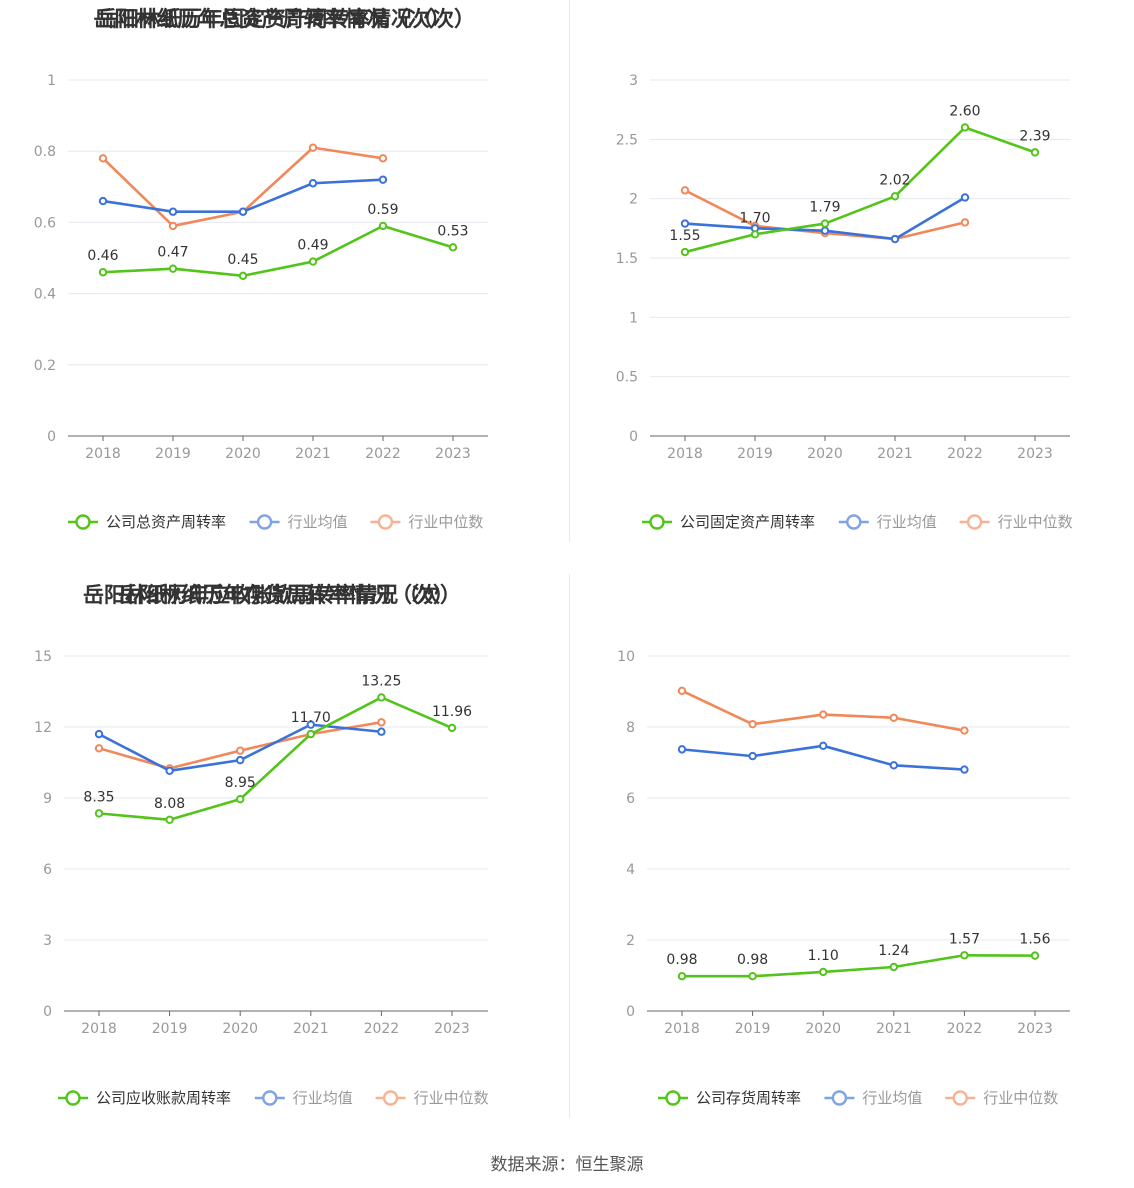 The height and width of the screenshot is (1188, 1134). What do you see at coordinates (45, 295) in the screenshot?
I see `y-tick-label: 0.4` at bounding box center [45, 295].